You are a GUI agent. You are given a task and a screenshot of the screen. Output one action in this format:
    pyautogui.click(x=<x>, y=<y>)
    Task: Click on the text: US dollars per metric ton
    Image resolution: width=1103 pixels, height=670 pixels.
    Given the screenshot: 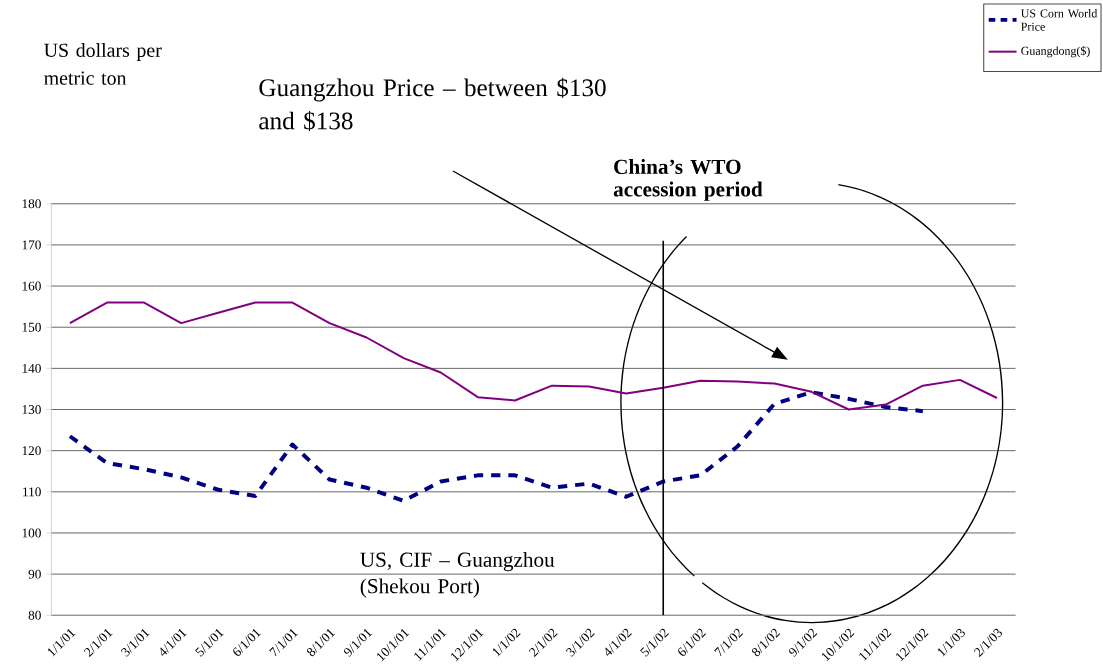 What is the action you would take?
    pyautogui.click(x=103, y=64)
    